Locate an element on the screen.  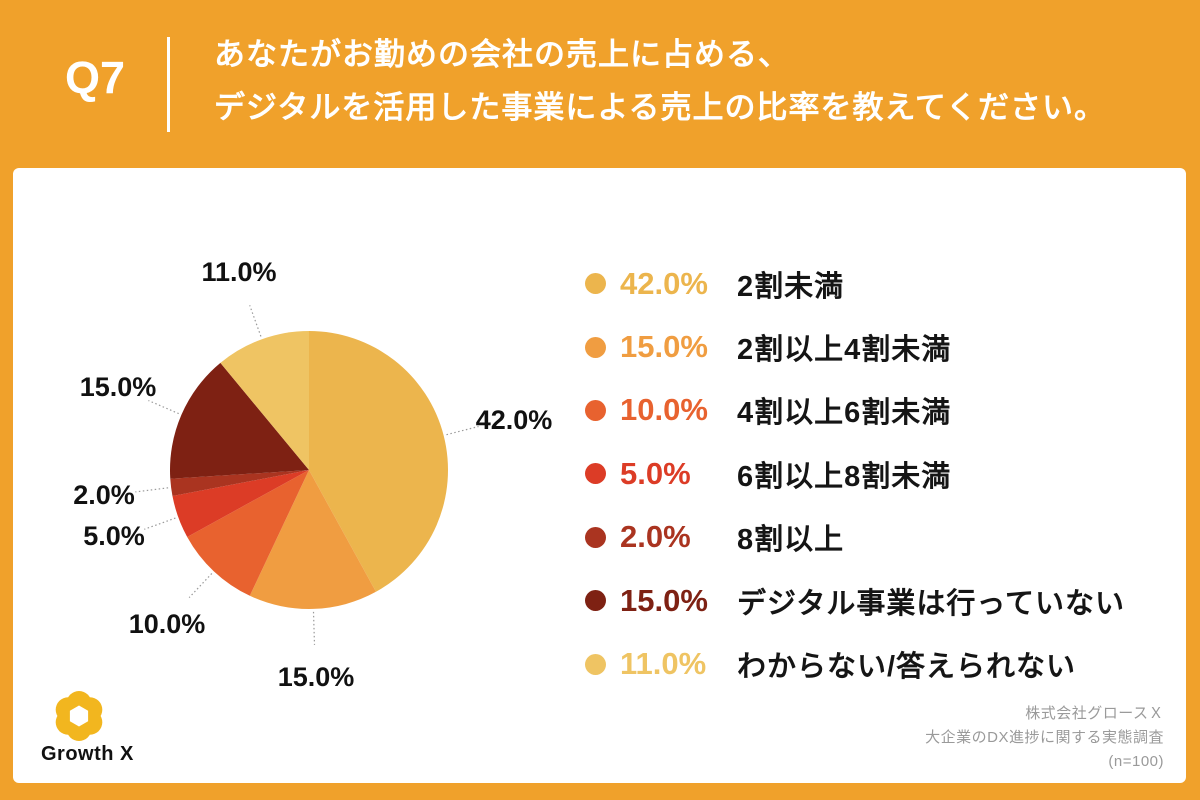
source-note: 株式会社グロースＸ 大企業のDX進捗に関する実態調査 (n=100) is located at coordinates (1044, 738).